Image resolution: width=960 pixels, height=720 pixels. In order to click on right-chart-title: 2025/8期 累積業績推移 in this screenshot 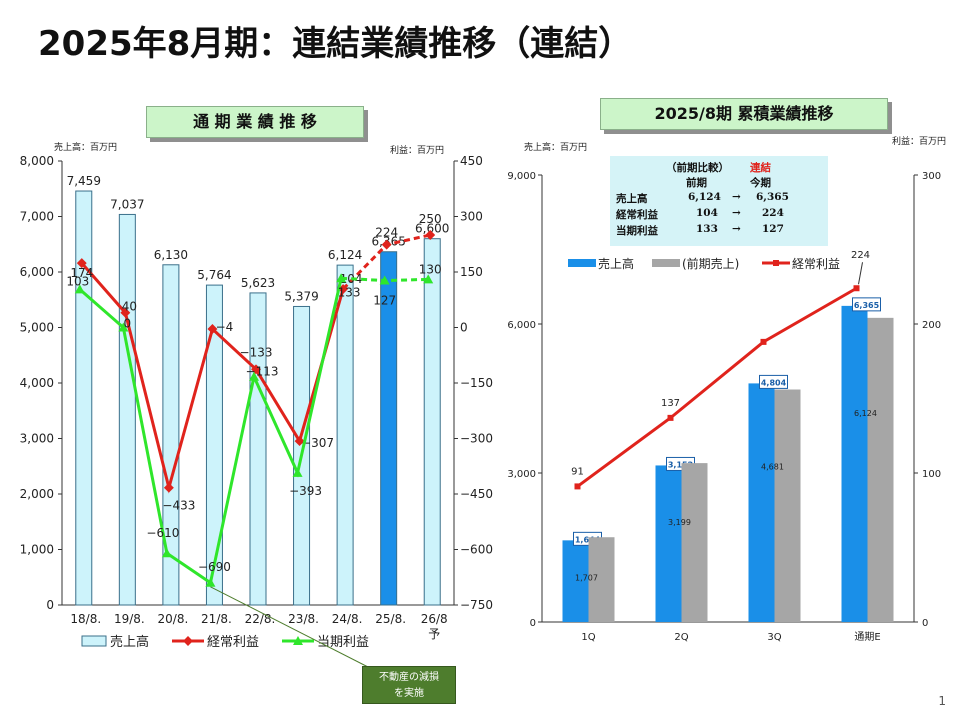, I will do `click(744, 113)`.